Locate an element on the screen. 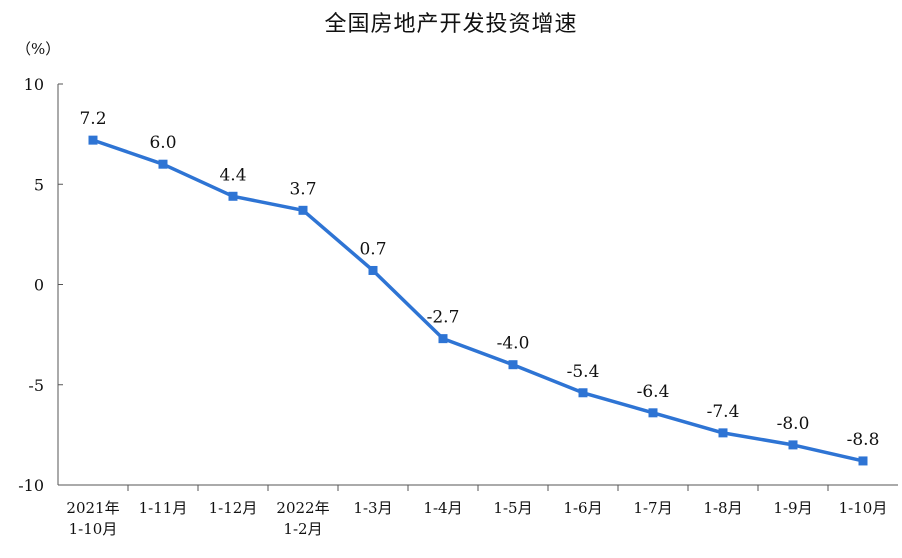 This screenshot has height=558, width=902. y-tick-label: -5 is located at coordinates (36, 385).